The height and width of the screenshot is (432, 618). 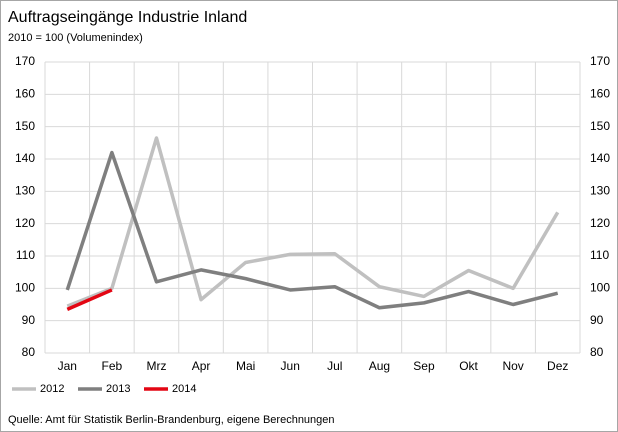 I want to click on y-tick-label: 130, so click(x=25, y=191).